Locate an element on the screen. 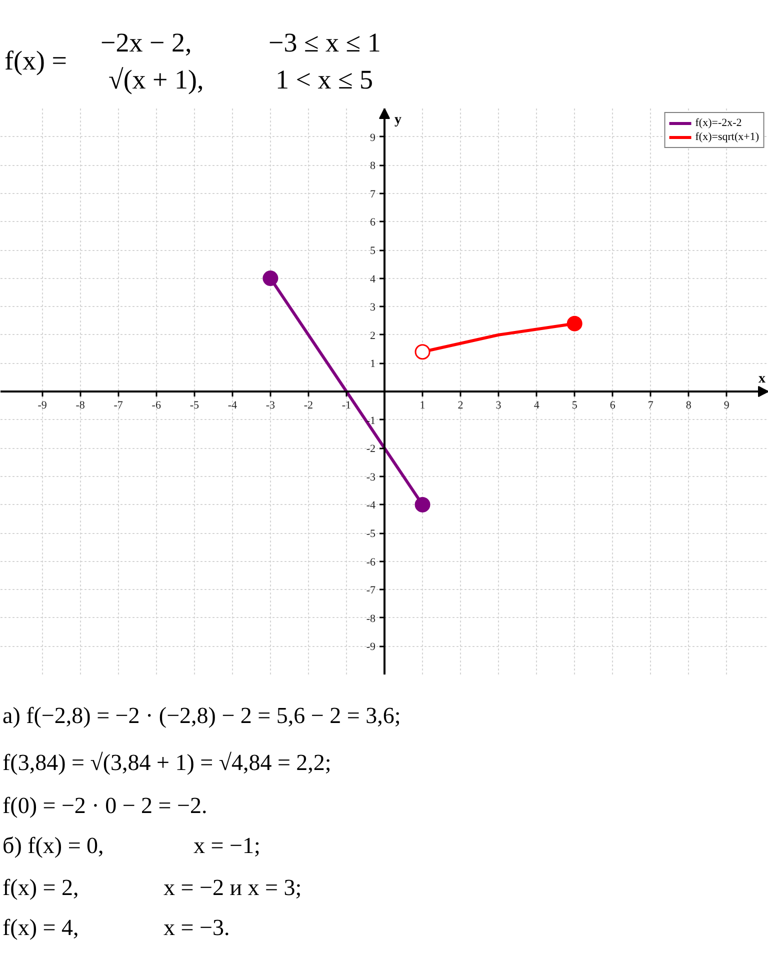 The height and width of the screenshot is (964, 768). x-tick-label: 3 is located at coordinates (499, 406).